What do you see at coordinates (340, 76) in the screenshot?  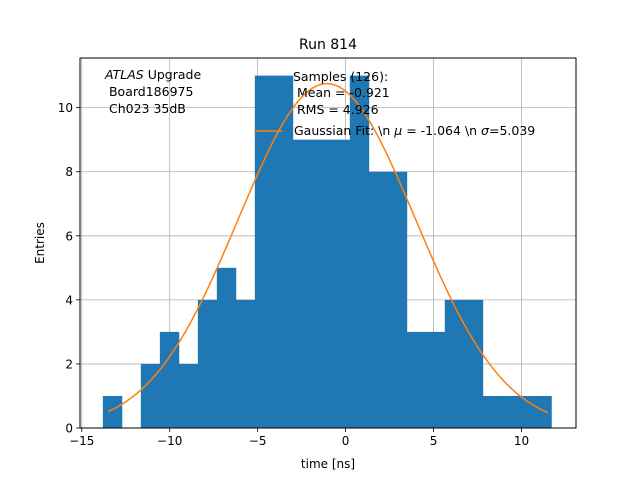 I see `legend-samples-line-1: Samples (126):` at bounding box center [340, 76].